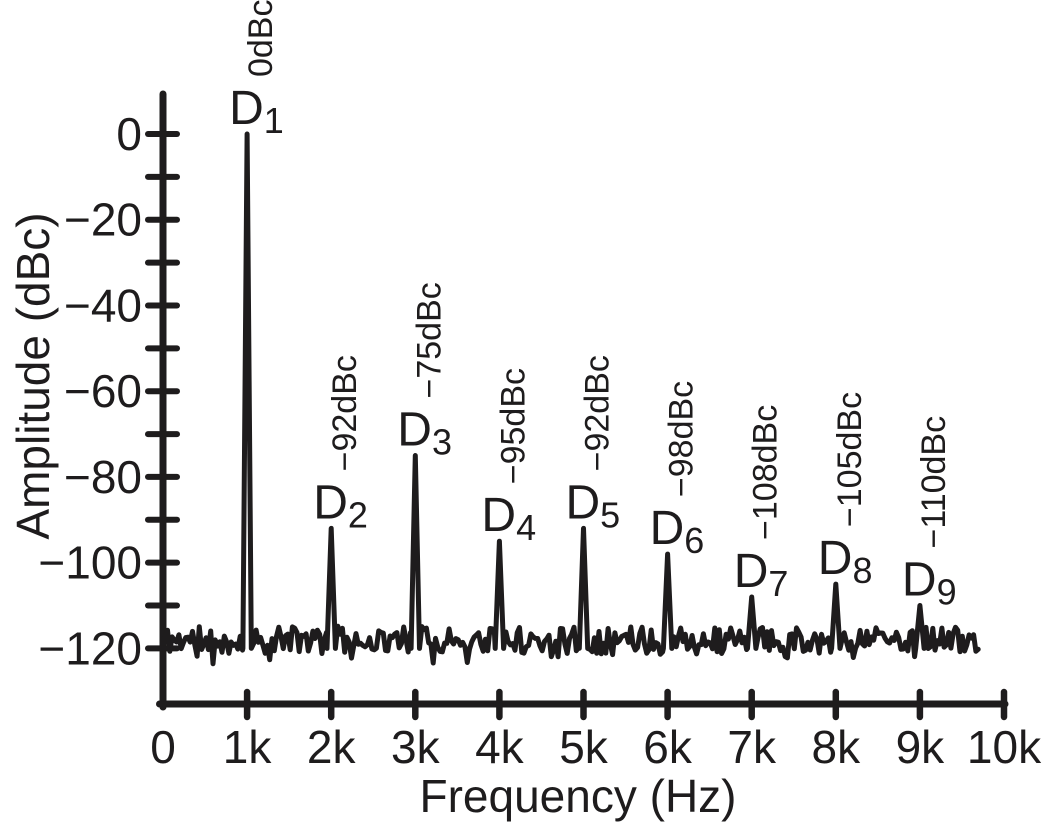  Describe the element at coordinates (694, 540) in the screenshot. I see `peak-label-subscript-d6: 6` at that location.